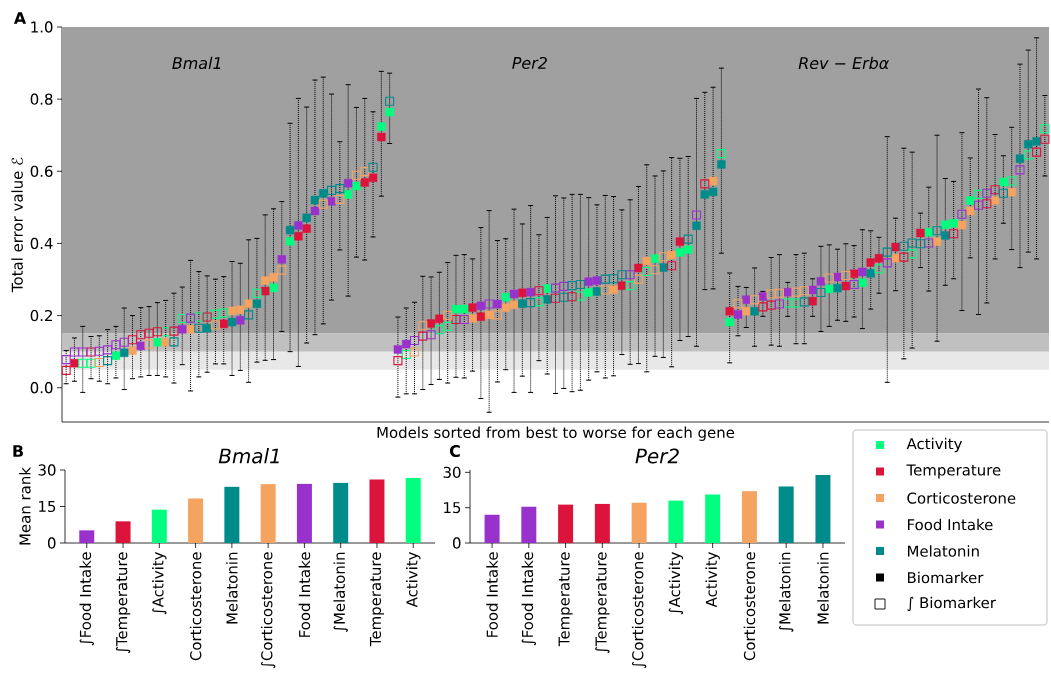 The width and height of the screenshot is (1051, 686). What do you see at coordinates (340, 592) in the screenshot?
I see `x-tick-label: ∫Melatonin` at bounding box center [340, 592].